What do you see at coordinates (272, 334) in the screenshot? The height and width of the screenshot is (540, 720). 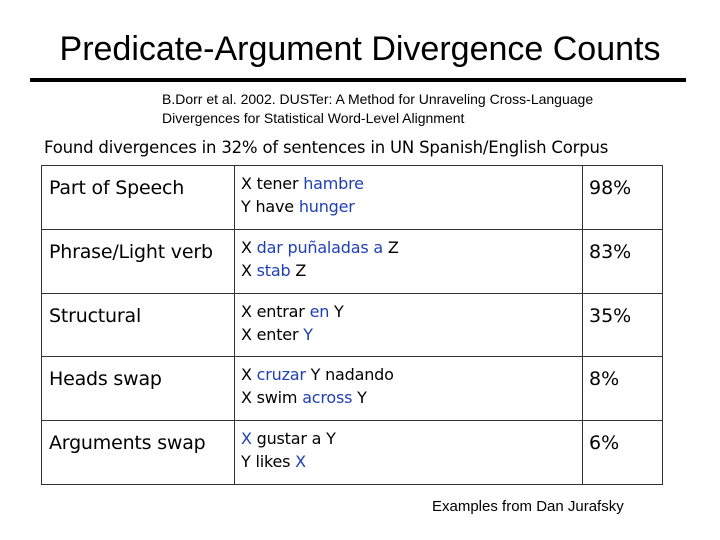 I see `example-word: X enter` at bounding box center [272, 334].